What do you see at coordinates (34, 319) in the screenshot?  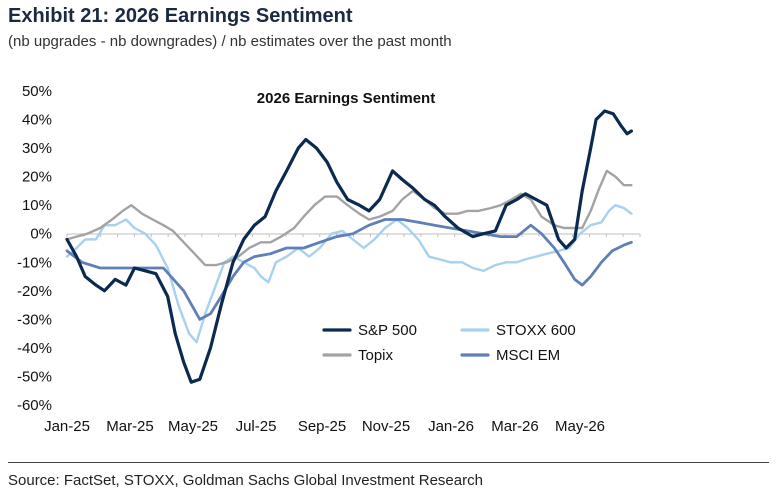 I see `y-tick-label: -30%` at bounding box center [34, 319].